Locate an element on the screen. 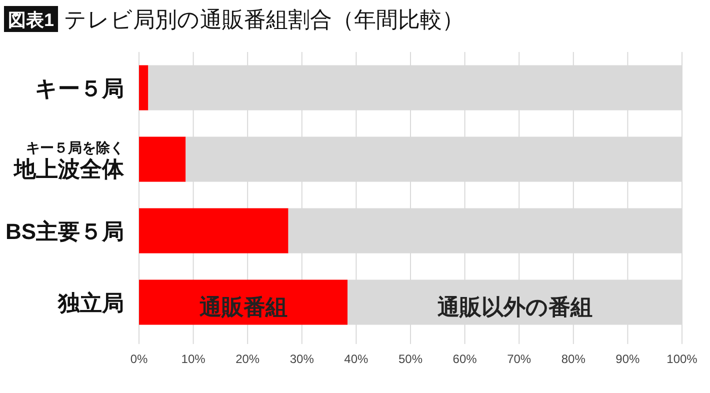 This screenshot has height=393, width=710. series-label: 通販番組 is located at coordinates (243, 307).